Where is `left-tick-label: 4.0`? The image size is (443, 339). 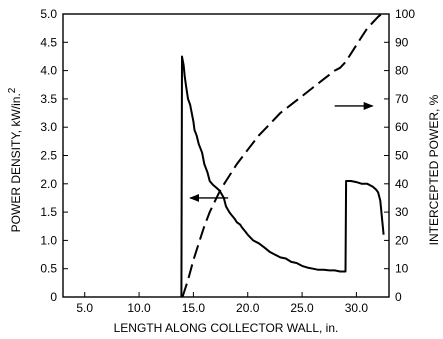 left-tick-label: 4.0 is located at coordinates (48, 71).